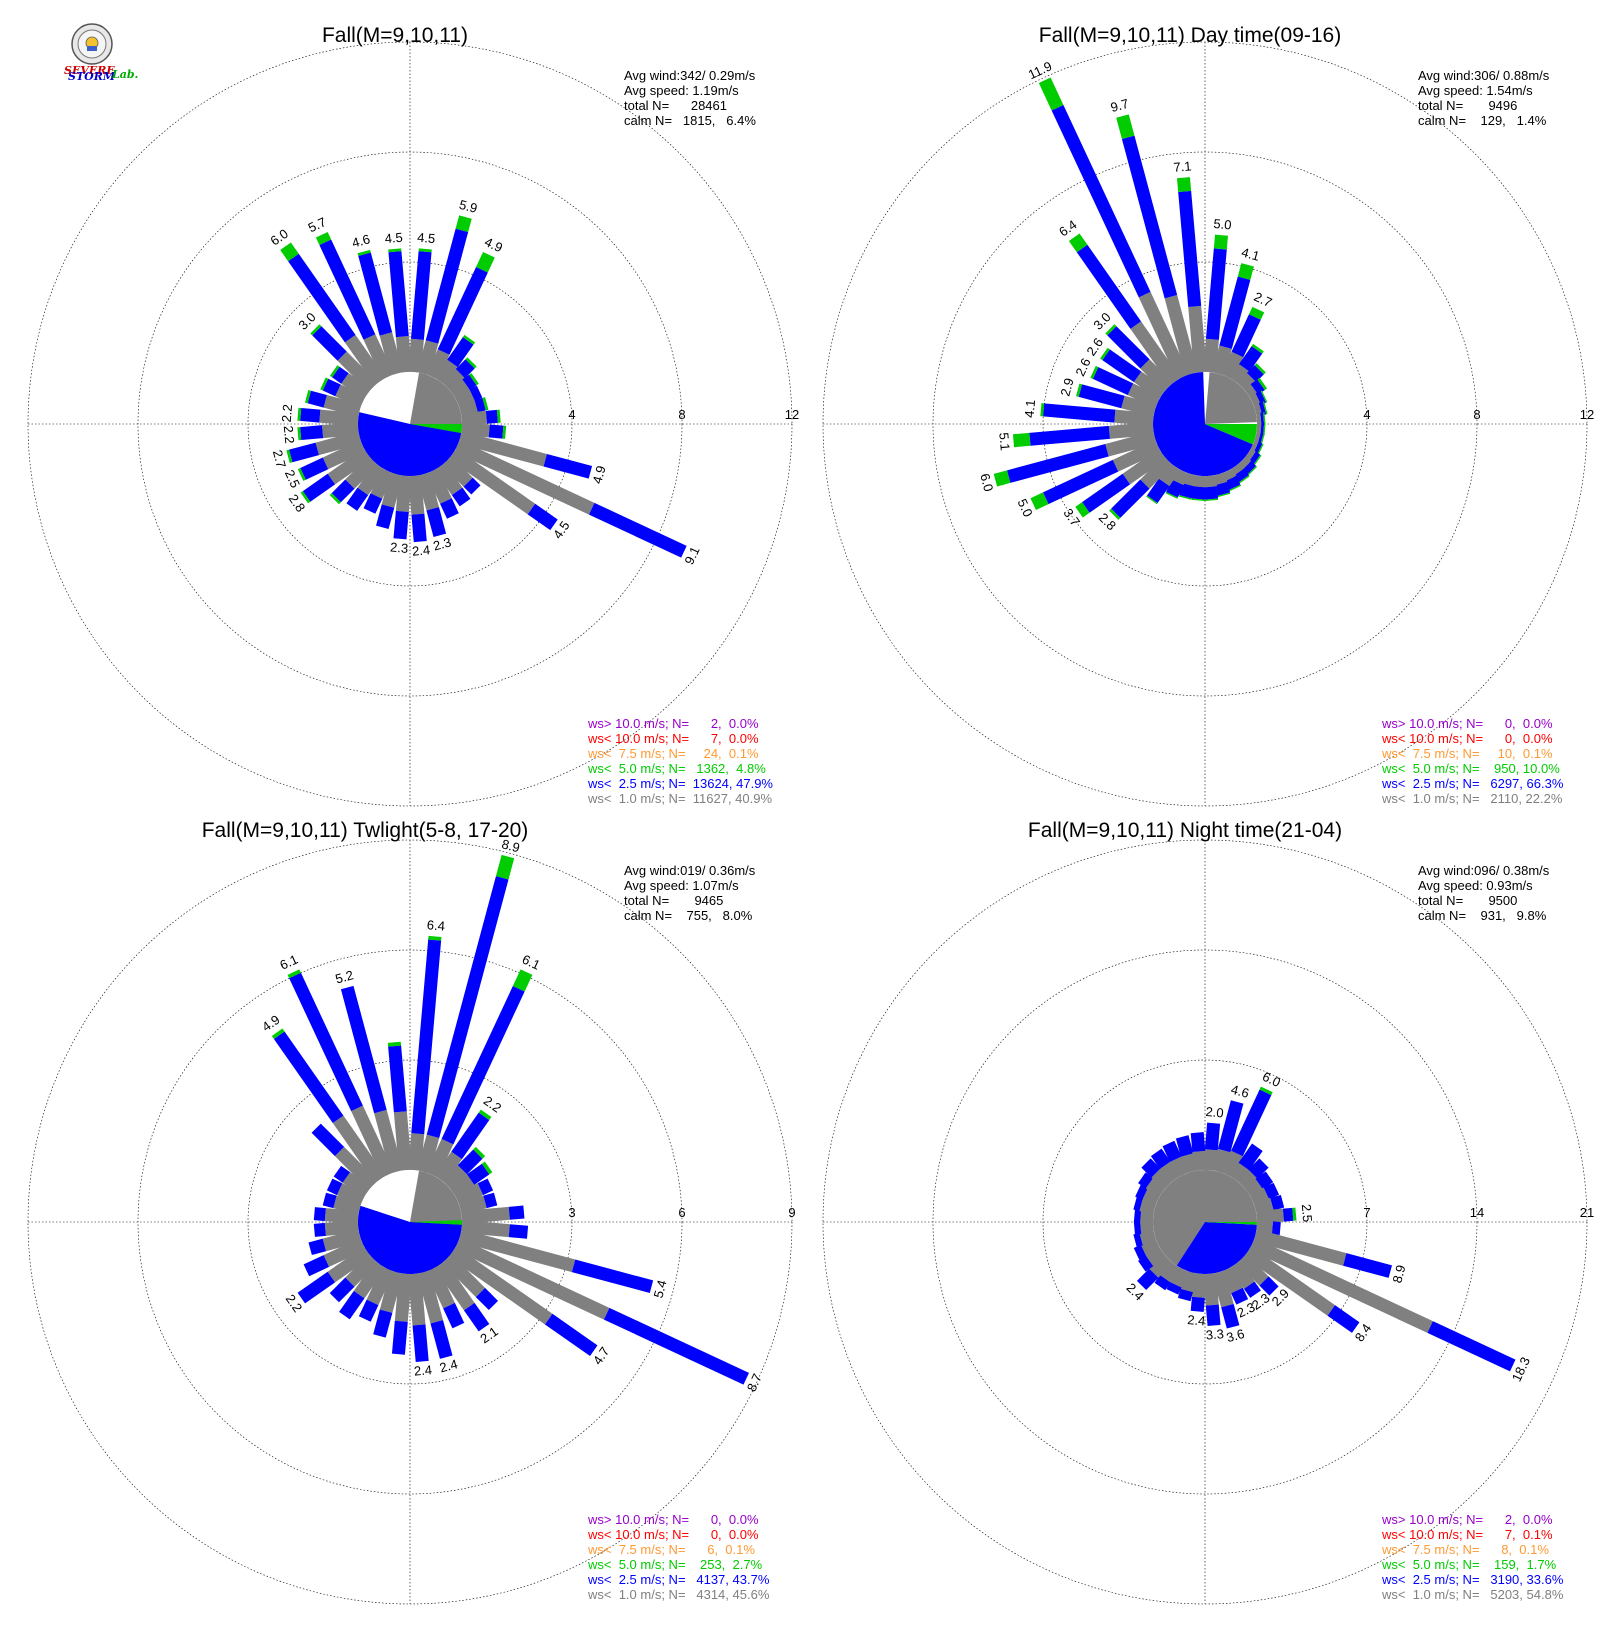 The image size is (1620, 1640). I want to click on legend-entry: ws> 10.0 m/s; N= 2, 0.0%, so click(673, 723).